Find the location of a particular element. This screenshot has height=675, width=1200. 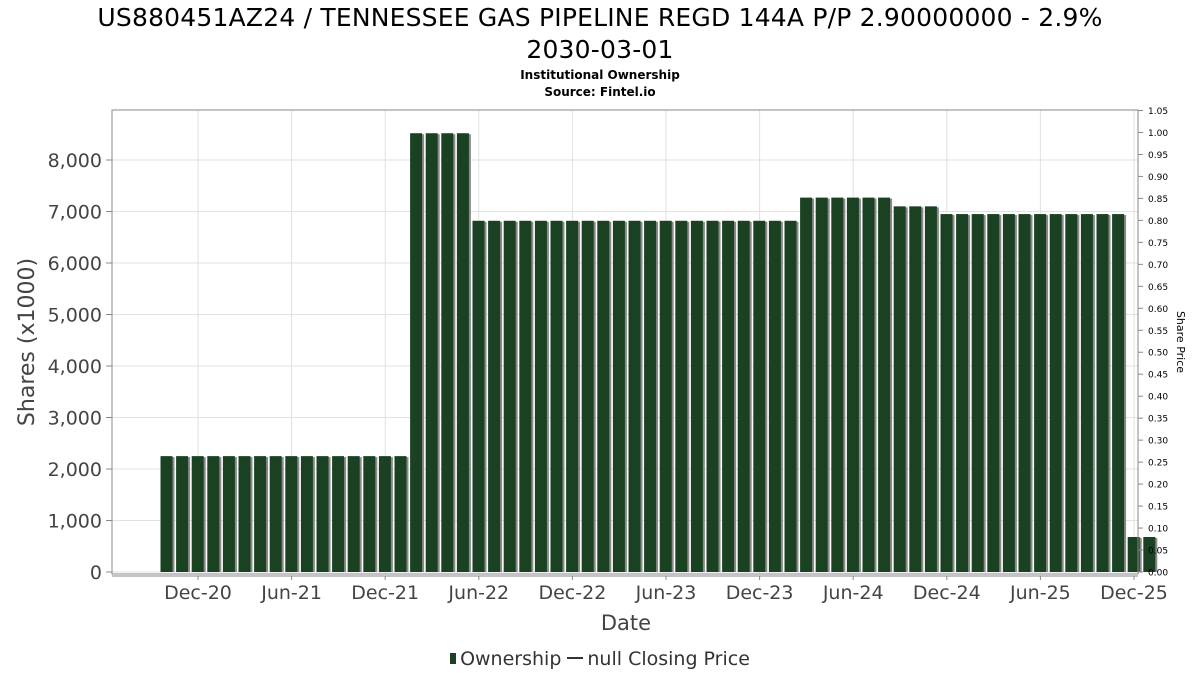

x-tick-label: Dec-25 is located at coordinates (1134, 593).